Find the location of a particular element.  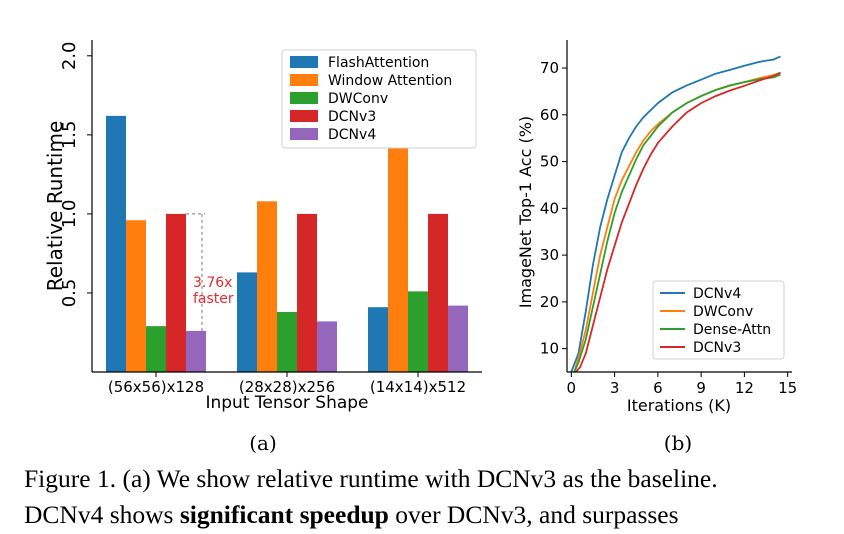

x-tick-label: 6 is located at coordinates (658, 388).